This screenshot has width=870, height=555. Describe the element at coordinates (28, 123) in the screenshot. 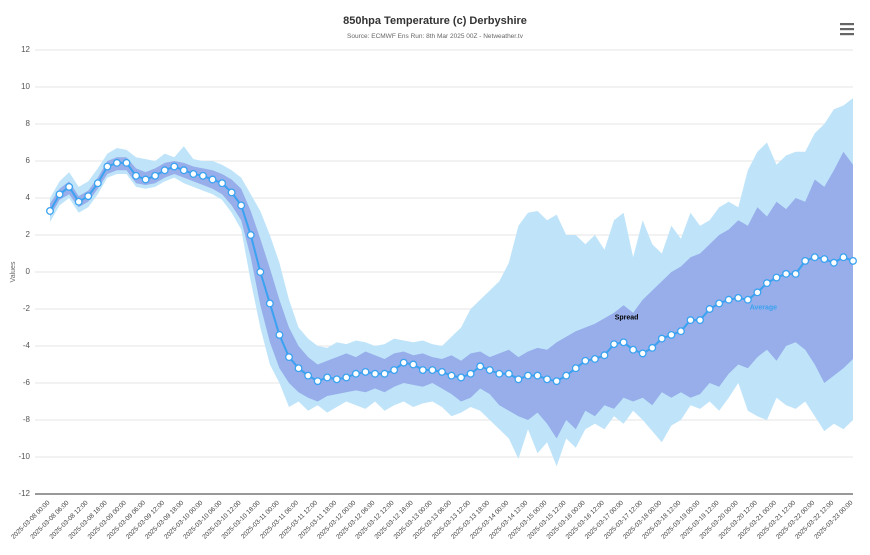

I see `y-tick-label: 8` at that location.